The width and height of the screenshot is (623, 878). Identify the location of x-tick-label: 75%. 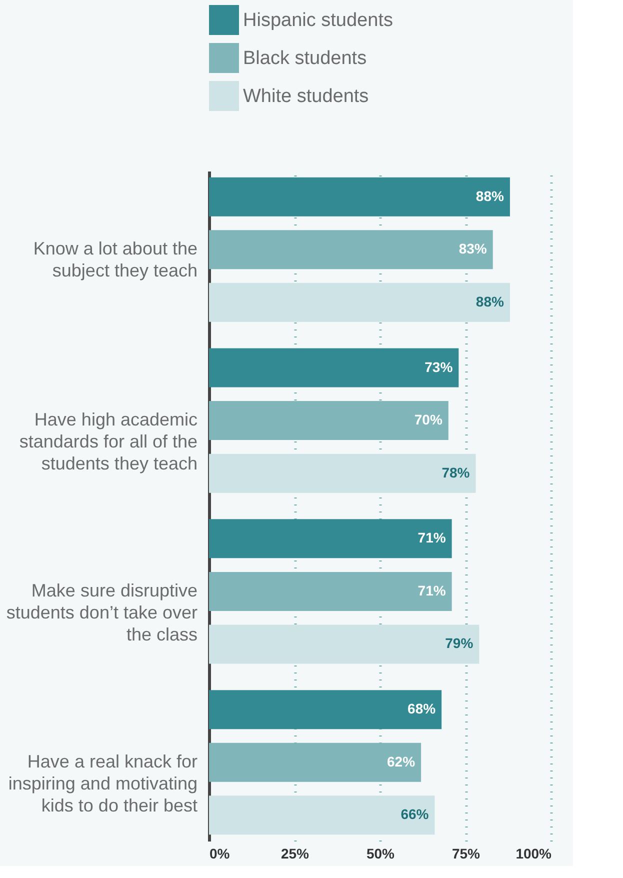
(466, 854).